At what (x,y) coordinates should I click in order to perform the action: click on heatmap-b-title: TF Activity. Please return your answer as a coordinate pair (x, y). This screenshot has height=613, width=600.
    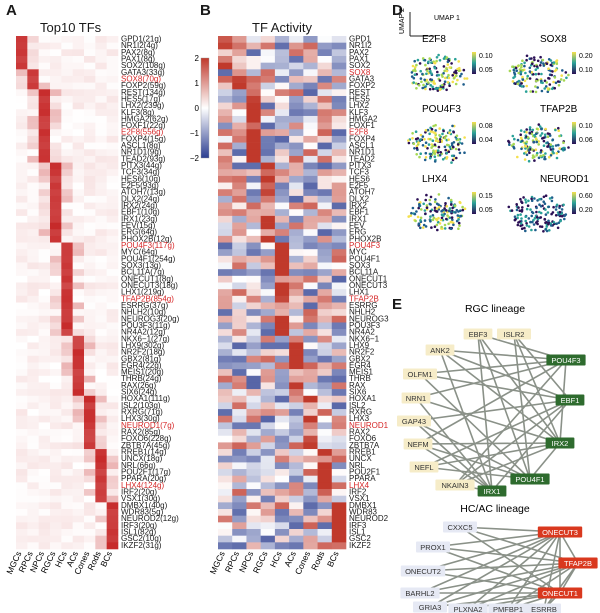
    Looking at the image, I should click on (282, 27).